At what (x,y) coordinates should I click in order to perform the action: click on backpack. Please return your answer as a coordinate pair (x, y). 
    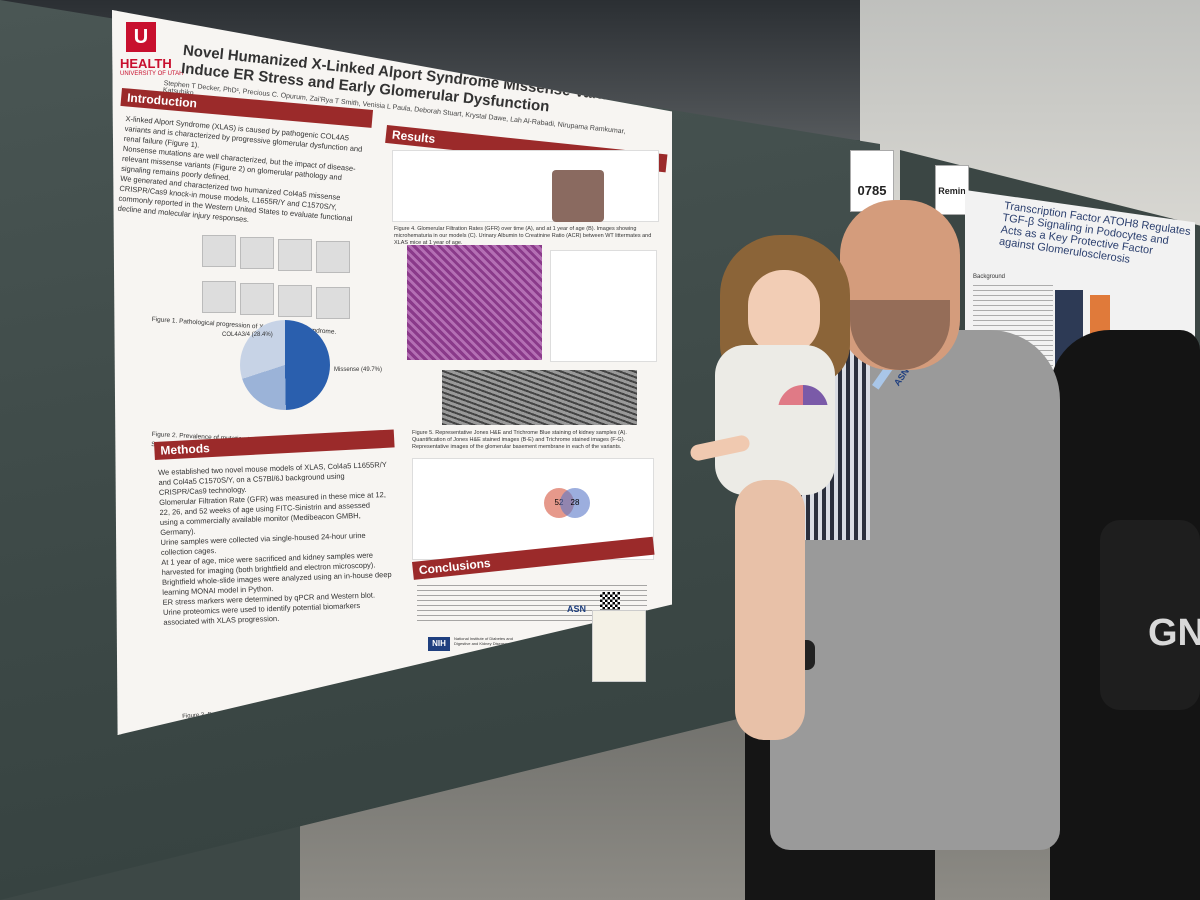
    Looking at the image, I should click on (1150, 615).